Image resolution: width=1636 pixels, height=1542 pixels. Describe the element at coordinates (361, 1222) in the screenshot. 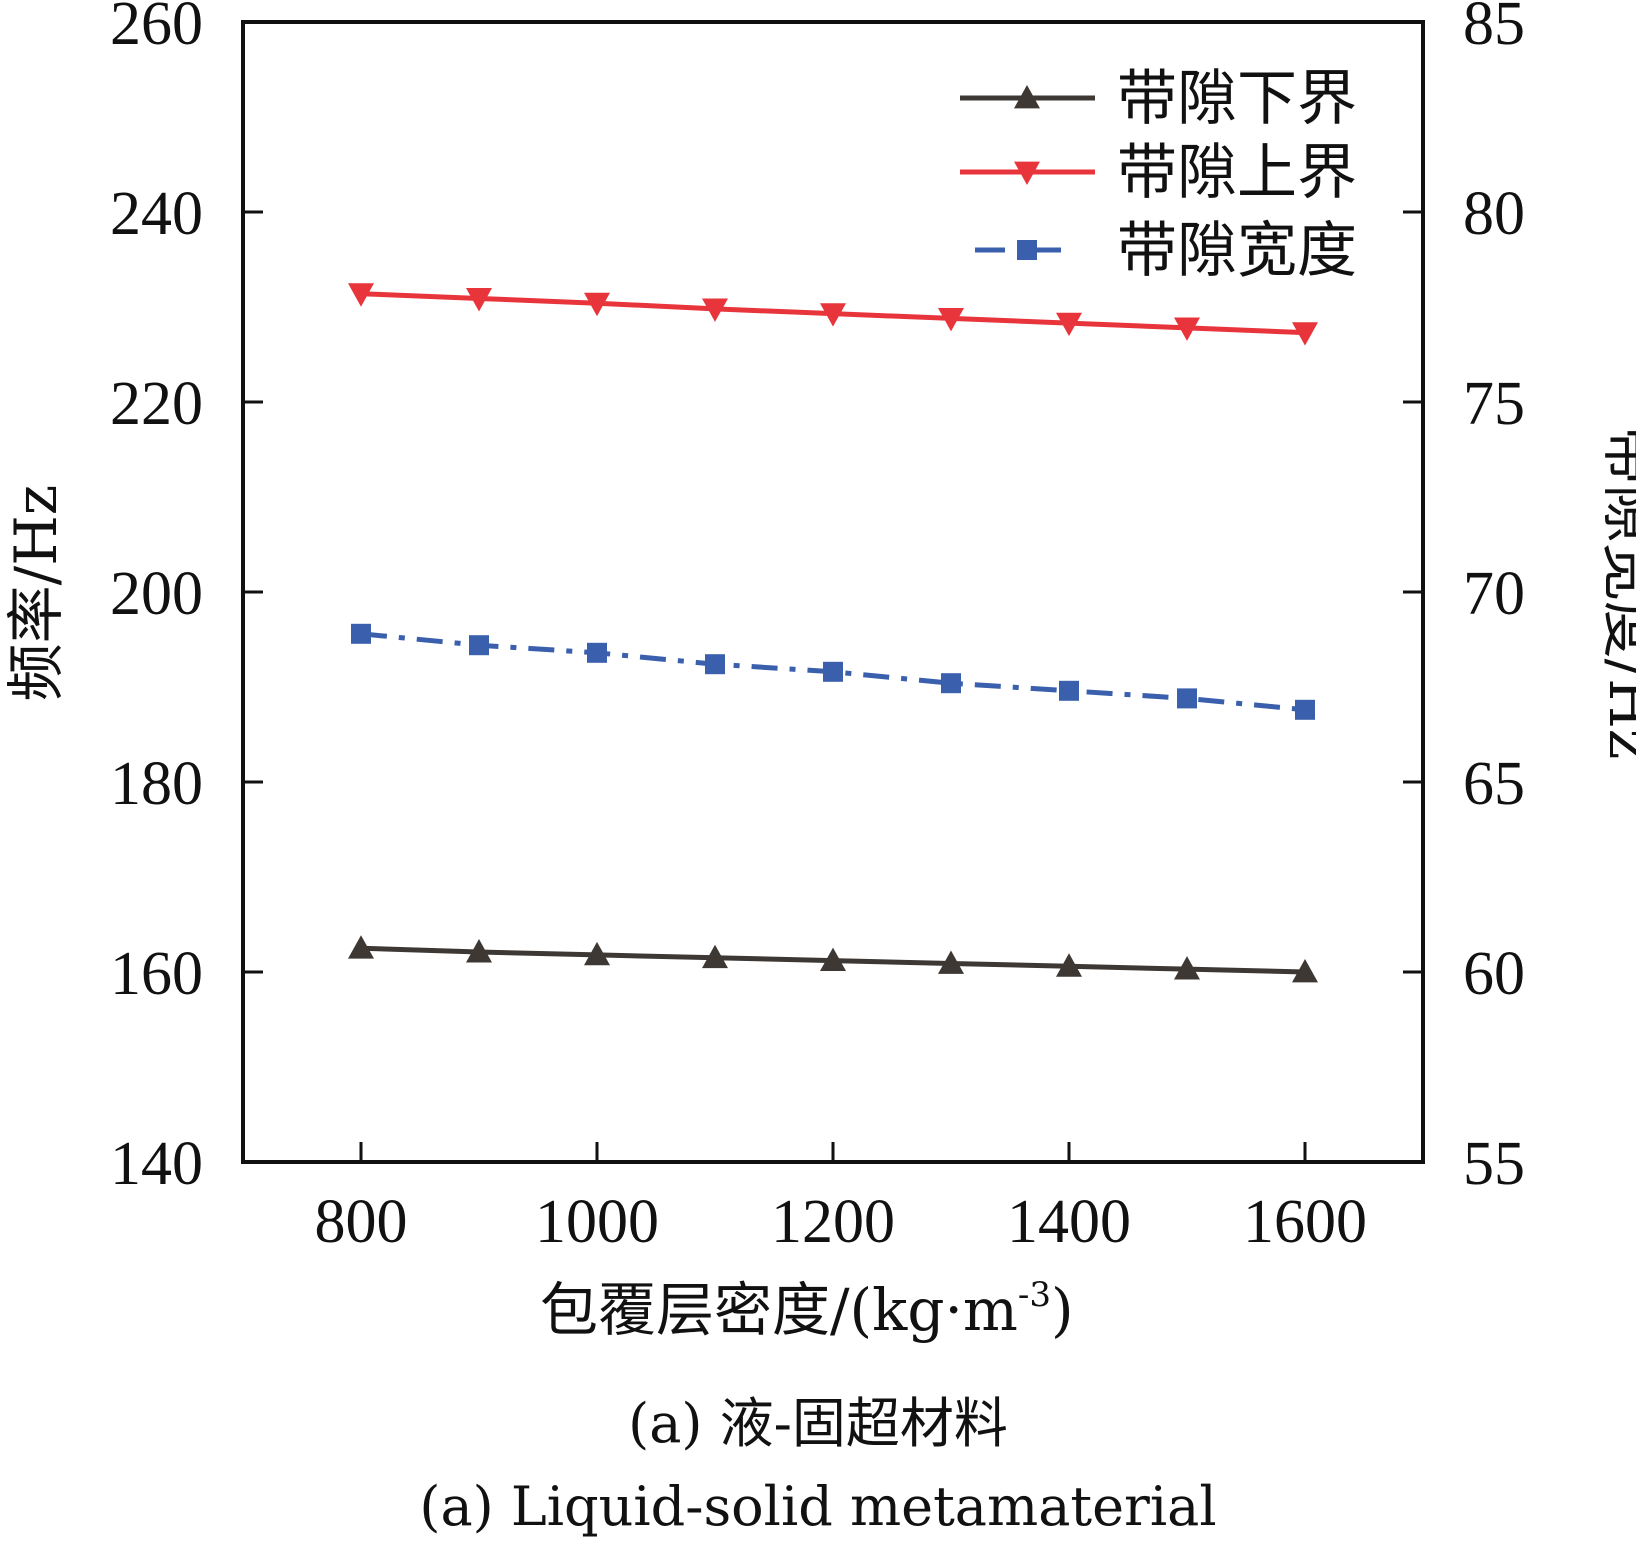

I see `x-tick-label: 800` at that location.